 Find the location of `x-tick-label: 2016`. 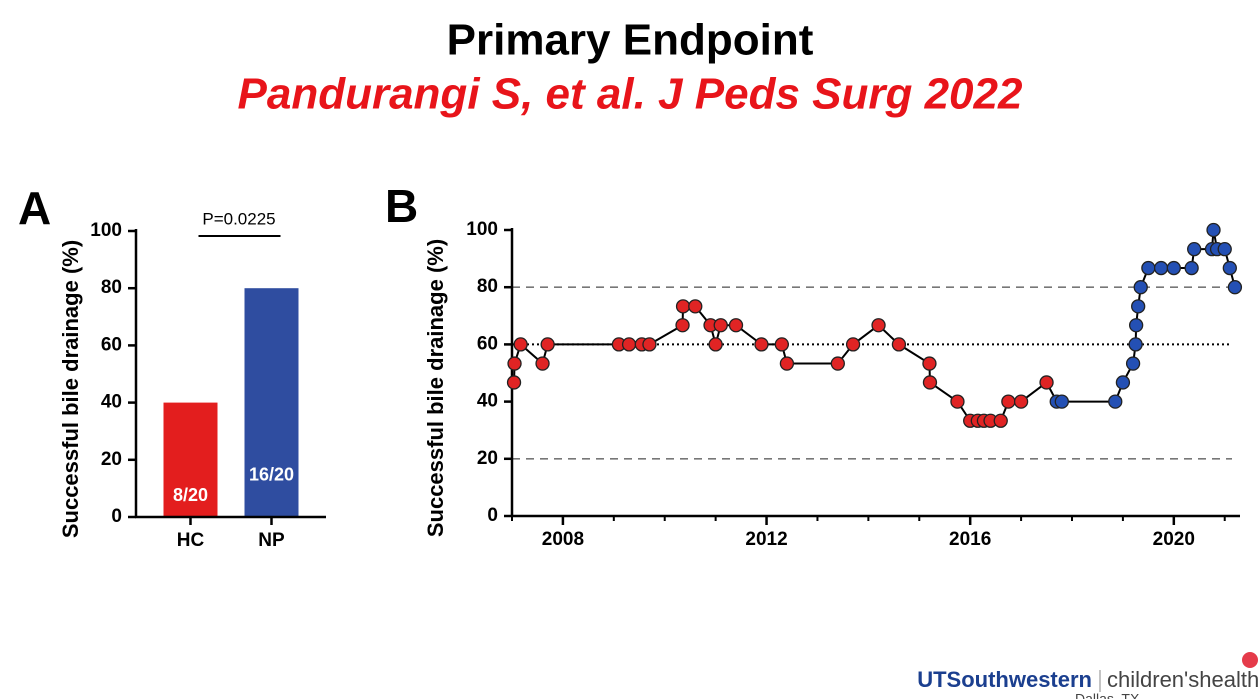

x-tick-label: 2016 is located at coordinates (970, 539).